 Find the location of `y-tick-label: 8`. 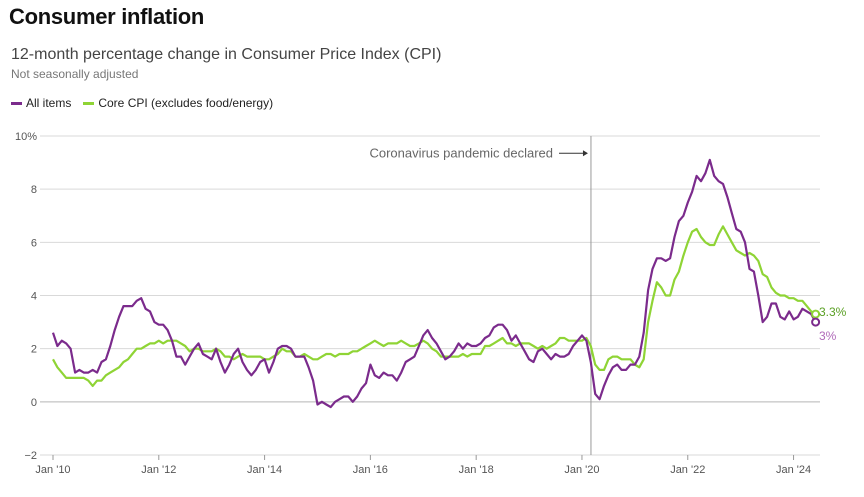

y-tick-label: 8 is located at coordinates (34, 190).